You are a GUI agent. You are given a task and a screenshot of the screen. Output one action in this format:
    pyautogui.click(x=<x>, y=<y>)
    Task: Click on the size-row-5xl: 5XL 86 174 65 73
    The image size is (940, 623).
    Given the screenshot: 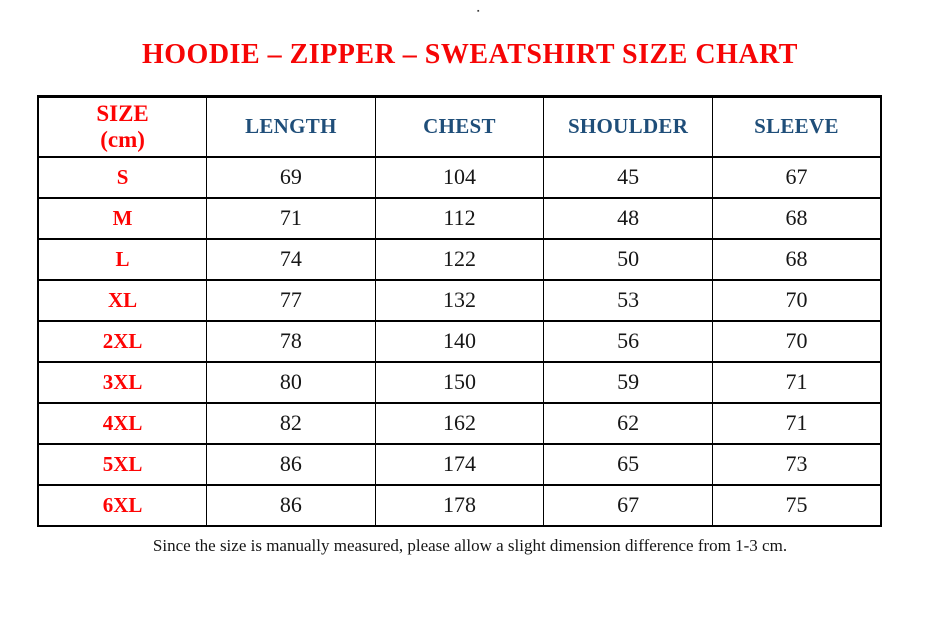 What is the action you would take?
    pyautogui.click(x=459, y=464)
    